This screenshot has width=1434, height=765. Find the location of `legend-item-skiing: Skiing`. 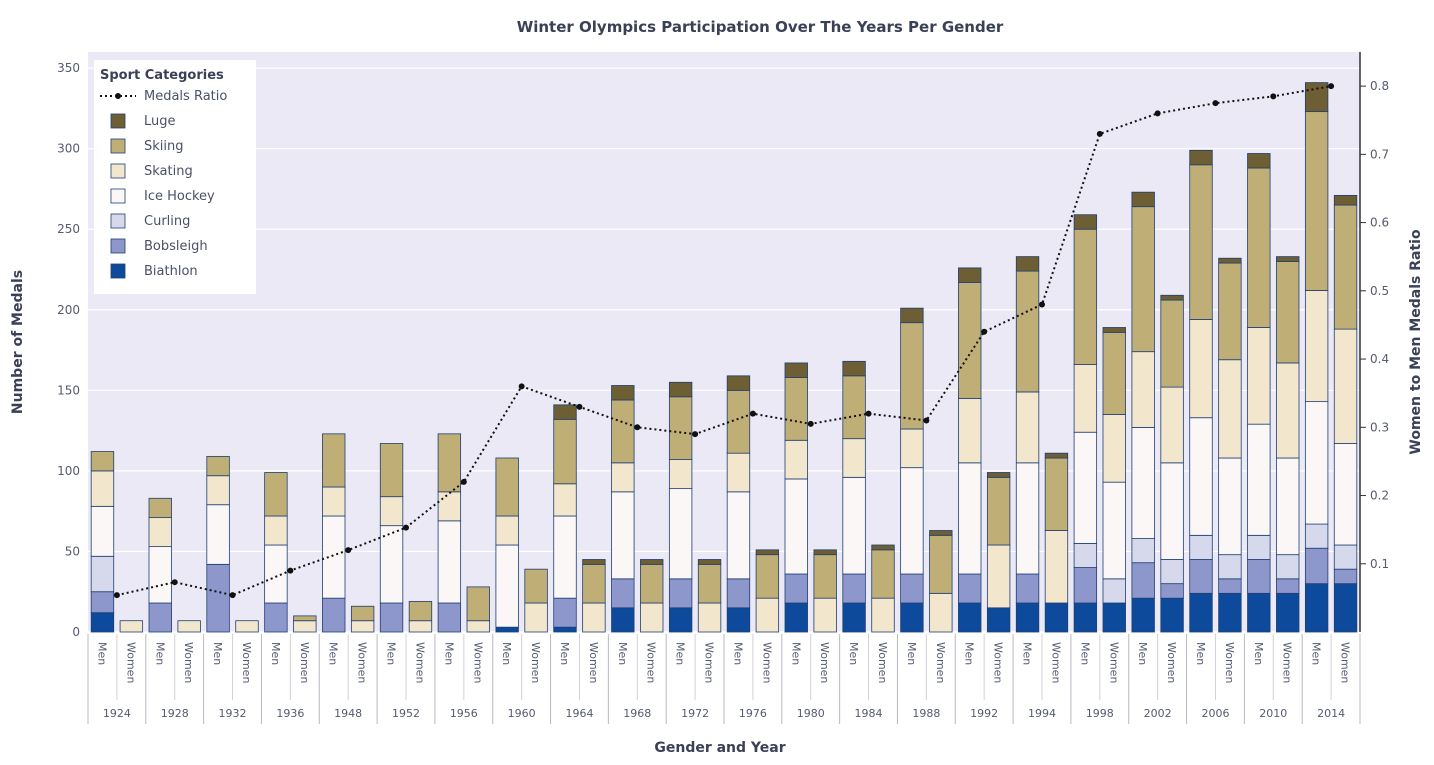

legend-item-skiing: Skiing is located at coordinates (147, 146).